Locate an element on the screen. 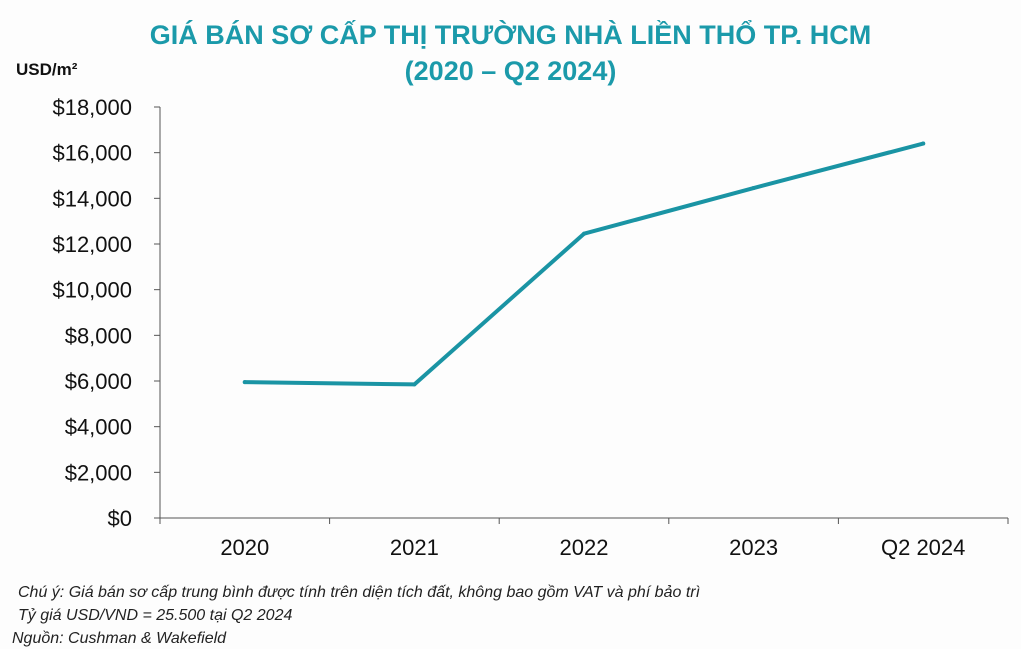 This screenshot has width=1021, height=649. y-tick-label: $16,000 is located at coordinates (92, 153).